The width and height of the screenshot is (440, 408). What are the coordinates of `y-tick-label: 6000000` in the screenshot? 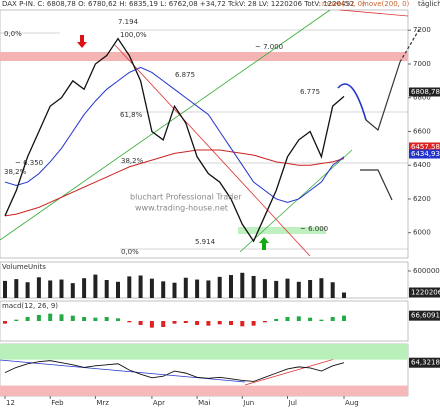 It's located at (426, 271).